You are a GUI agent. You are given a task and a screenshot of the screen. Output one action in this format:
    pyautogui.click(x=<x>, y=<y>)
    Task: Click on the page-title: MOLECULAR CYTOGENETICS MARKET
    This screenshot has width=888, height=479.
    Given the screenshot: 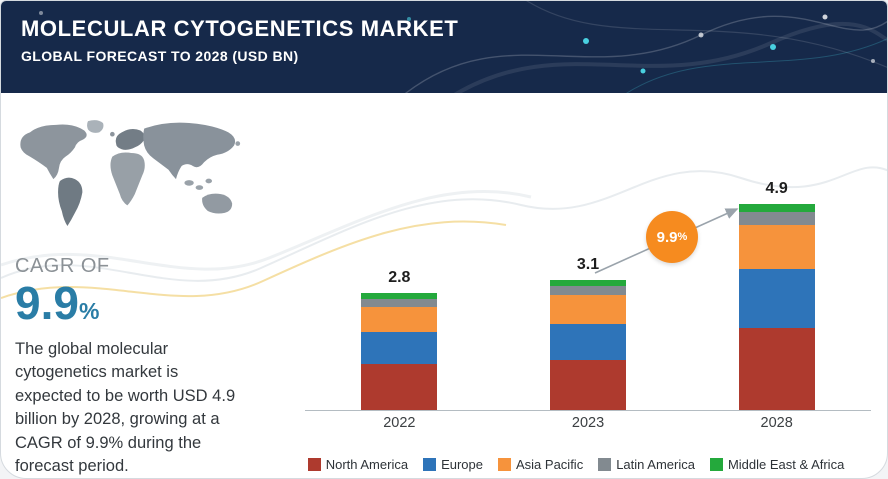 What is the action you would take?
    pyautogui.click(x=240, y=28)
    